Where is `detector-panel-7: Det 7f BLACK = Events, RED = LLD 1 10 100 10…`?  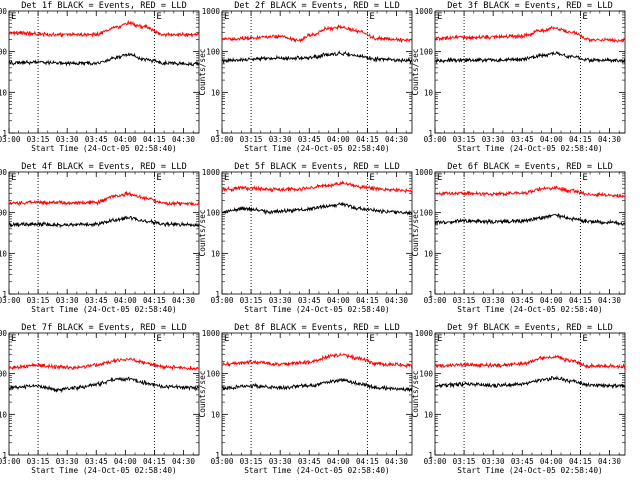 detector-panel-7: Det 7f BLACK = Events, RED = LLD 1 10 100 10… is located at coordinates (100, 399).